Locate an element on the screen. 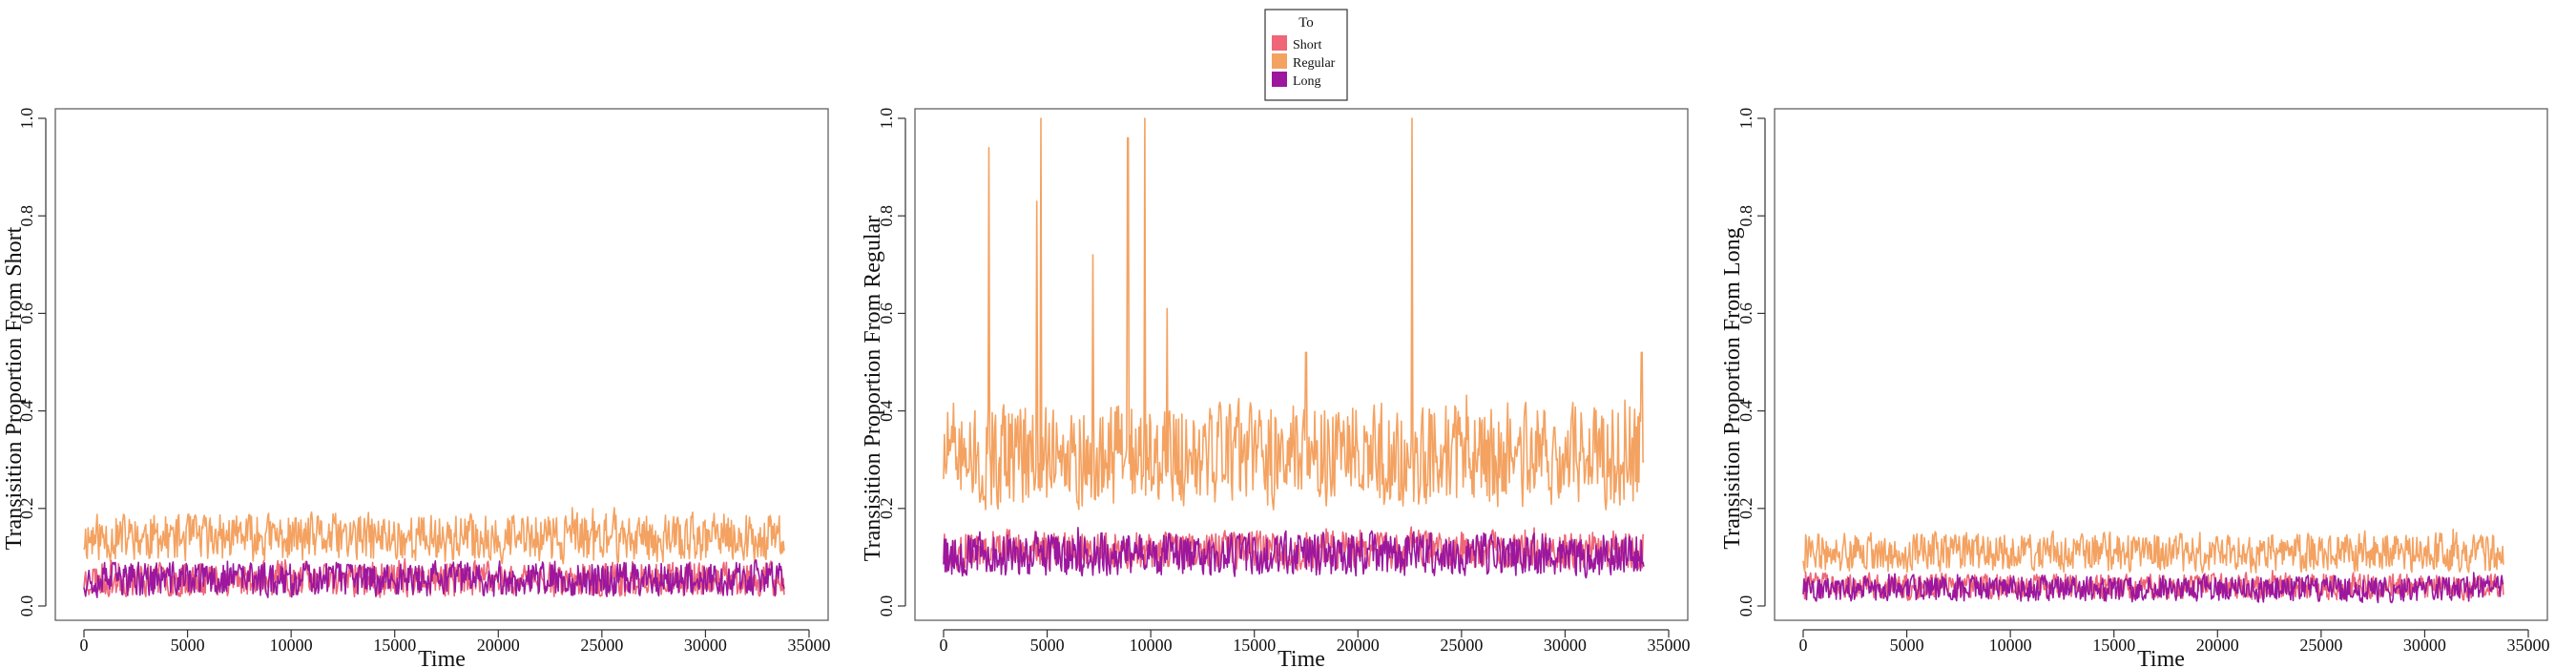 The width and height of the screenshot is (2576, 668). legend-label-long: Long is located at coordinates (1307, 81).